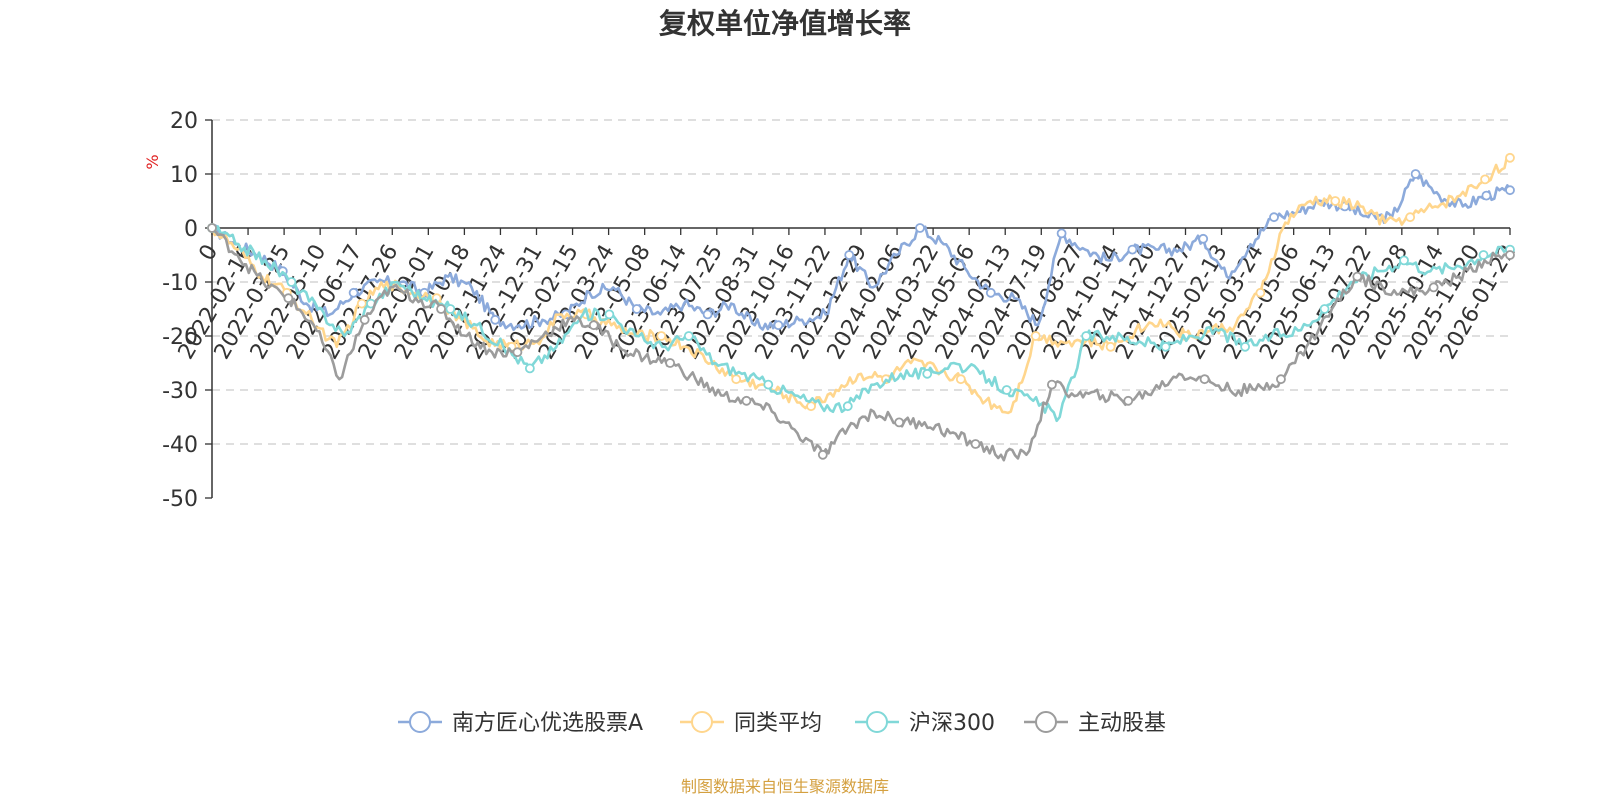 This screenshot has width=1600, height=804. I want to click on y-tick-label: 10, so click(184, 175).